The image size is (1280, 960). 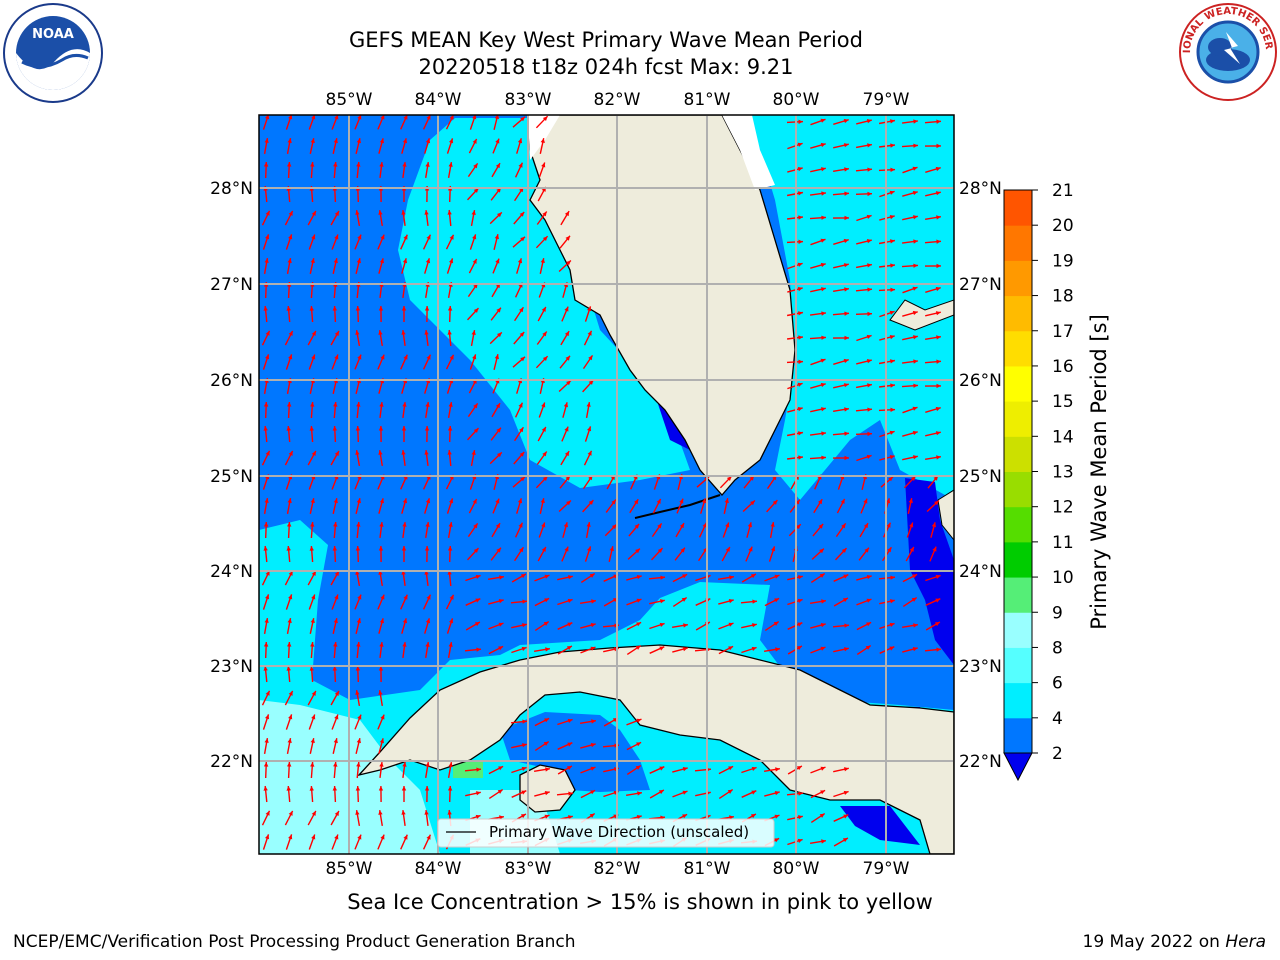 I want to click on noaa-logo: NOAA, so click(x=53, y=53).